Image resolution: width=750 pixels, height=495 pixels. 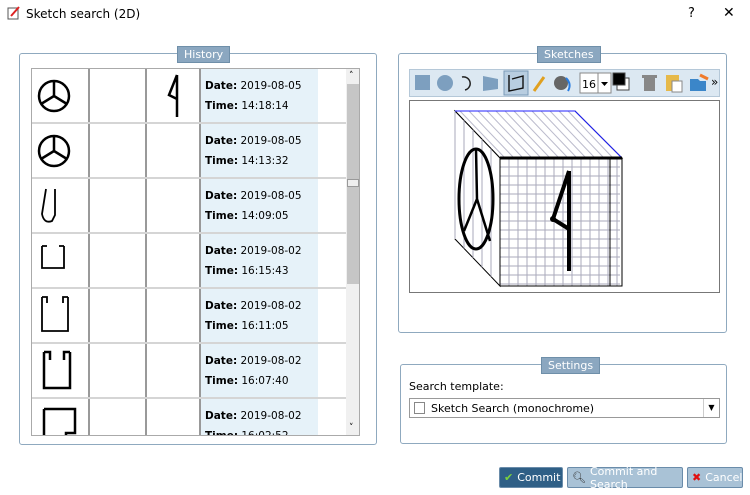 What do you see at coordinates (561, 83) in the screenshot?
I see `fill-bucket-icon` at bounding box center [561, 83].